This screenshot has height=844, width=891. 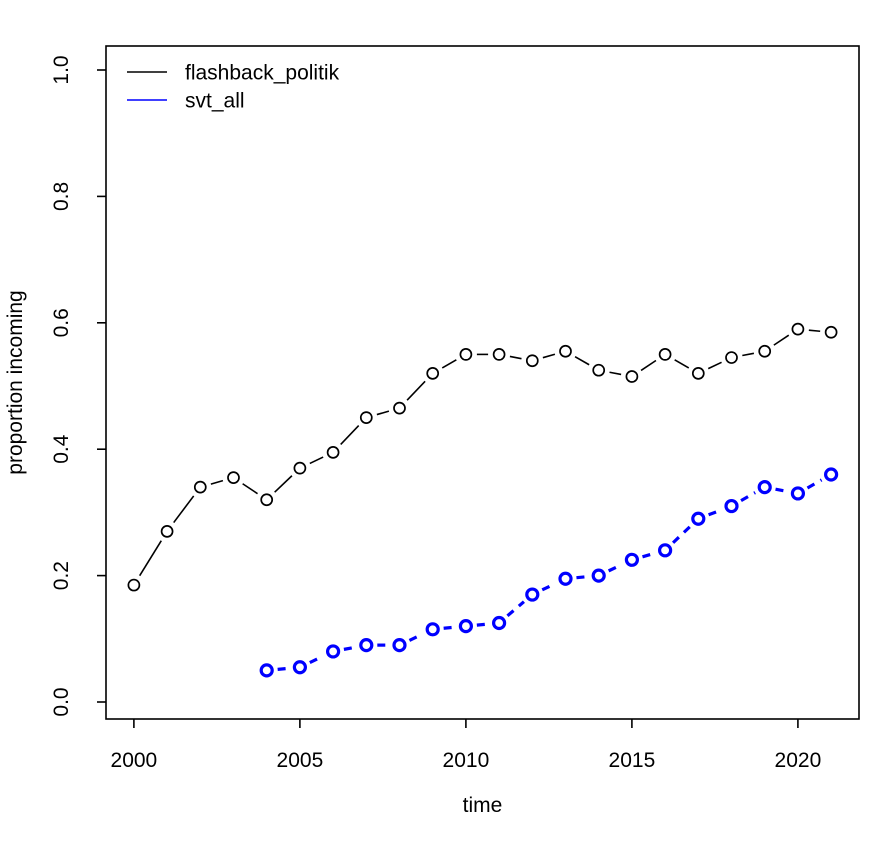 What do you see at coordinates (632, 760) in the screenshot?
I see `x-axis-tick-label: 2015` at bounding box center [632, 760].